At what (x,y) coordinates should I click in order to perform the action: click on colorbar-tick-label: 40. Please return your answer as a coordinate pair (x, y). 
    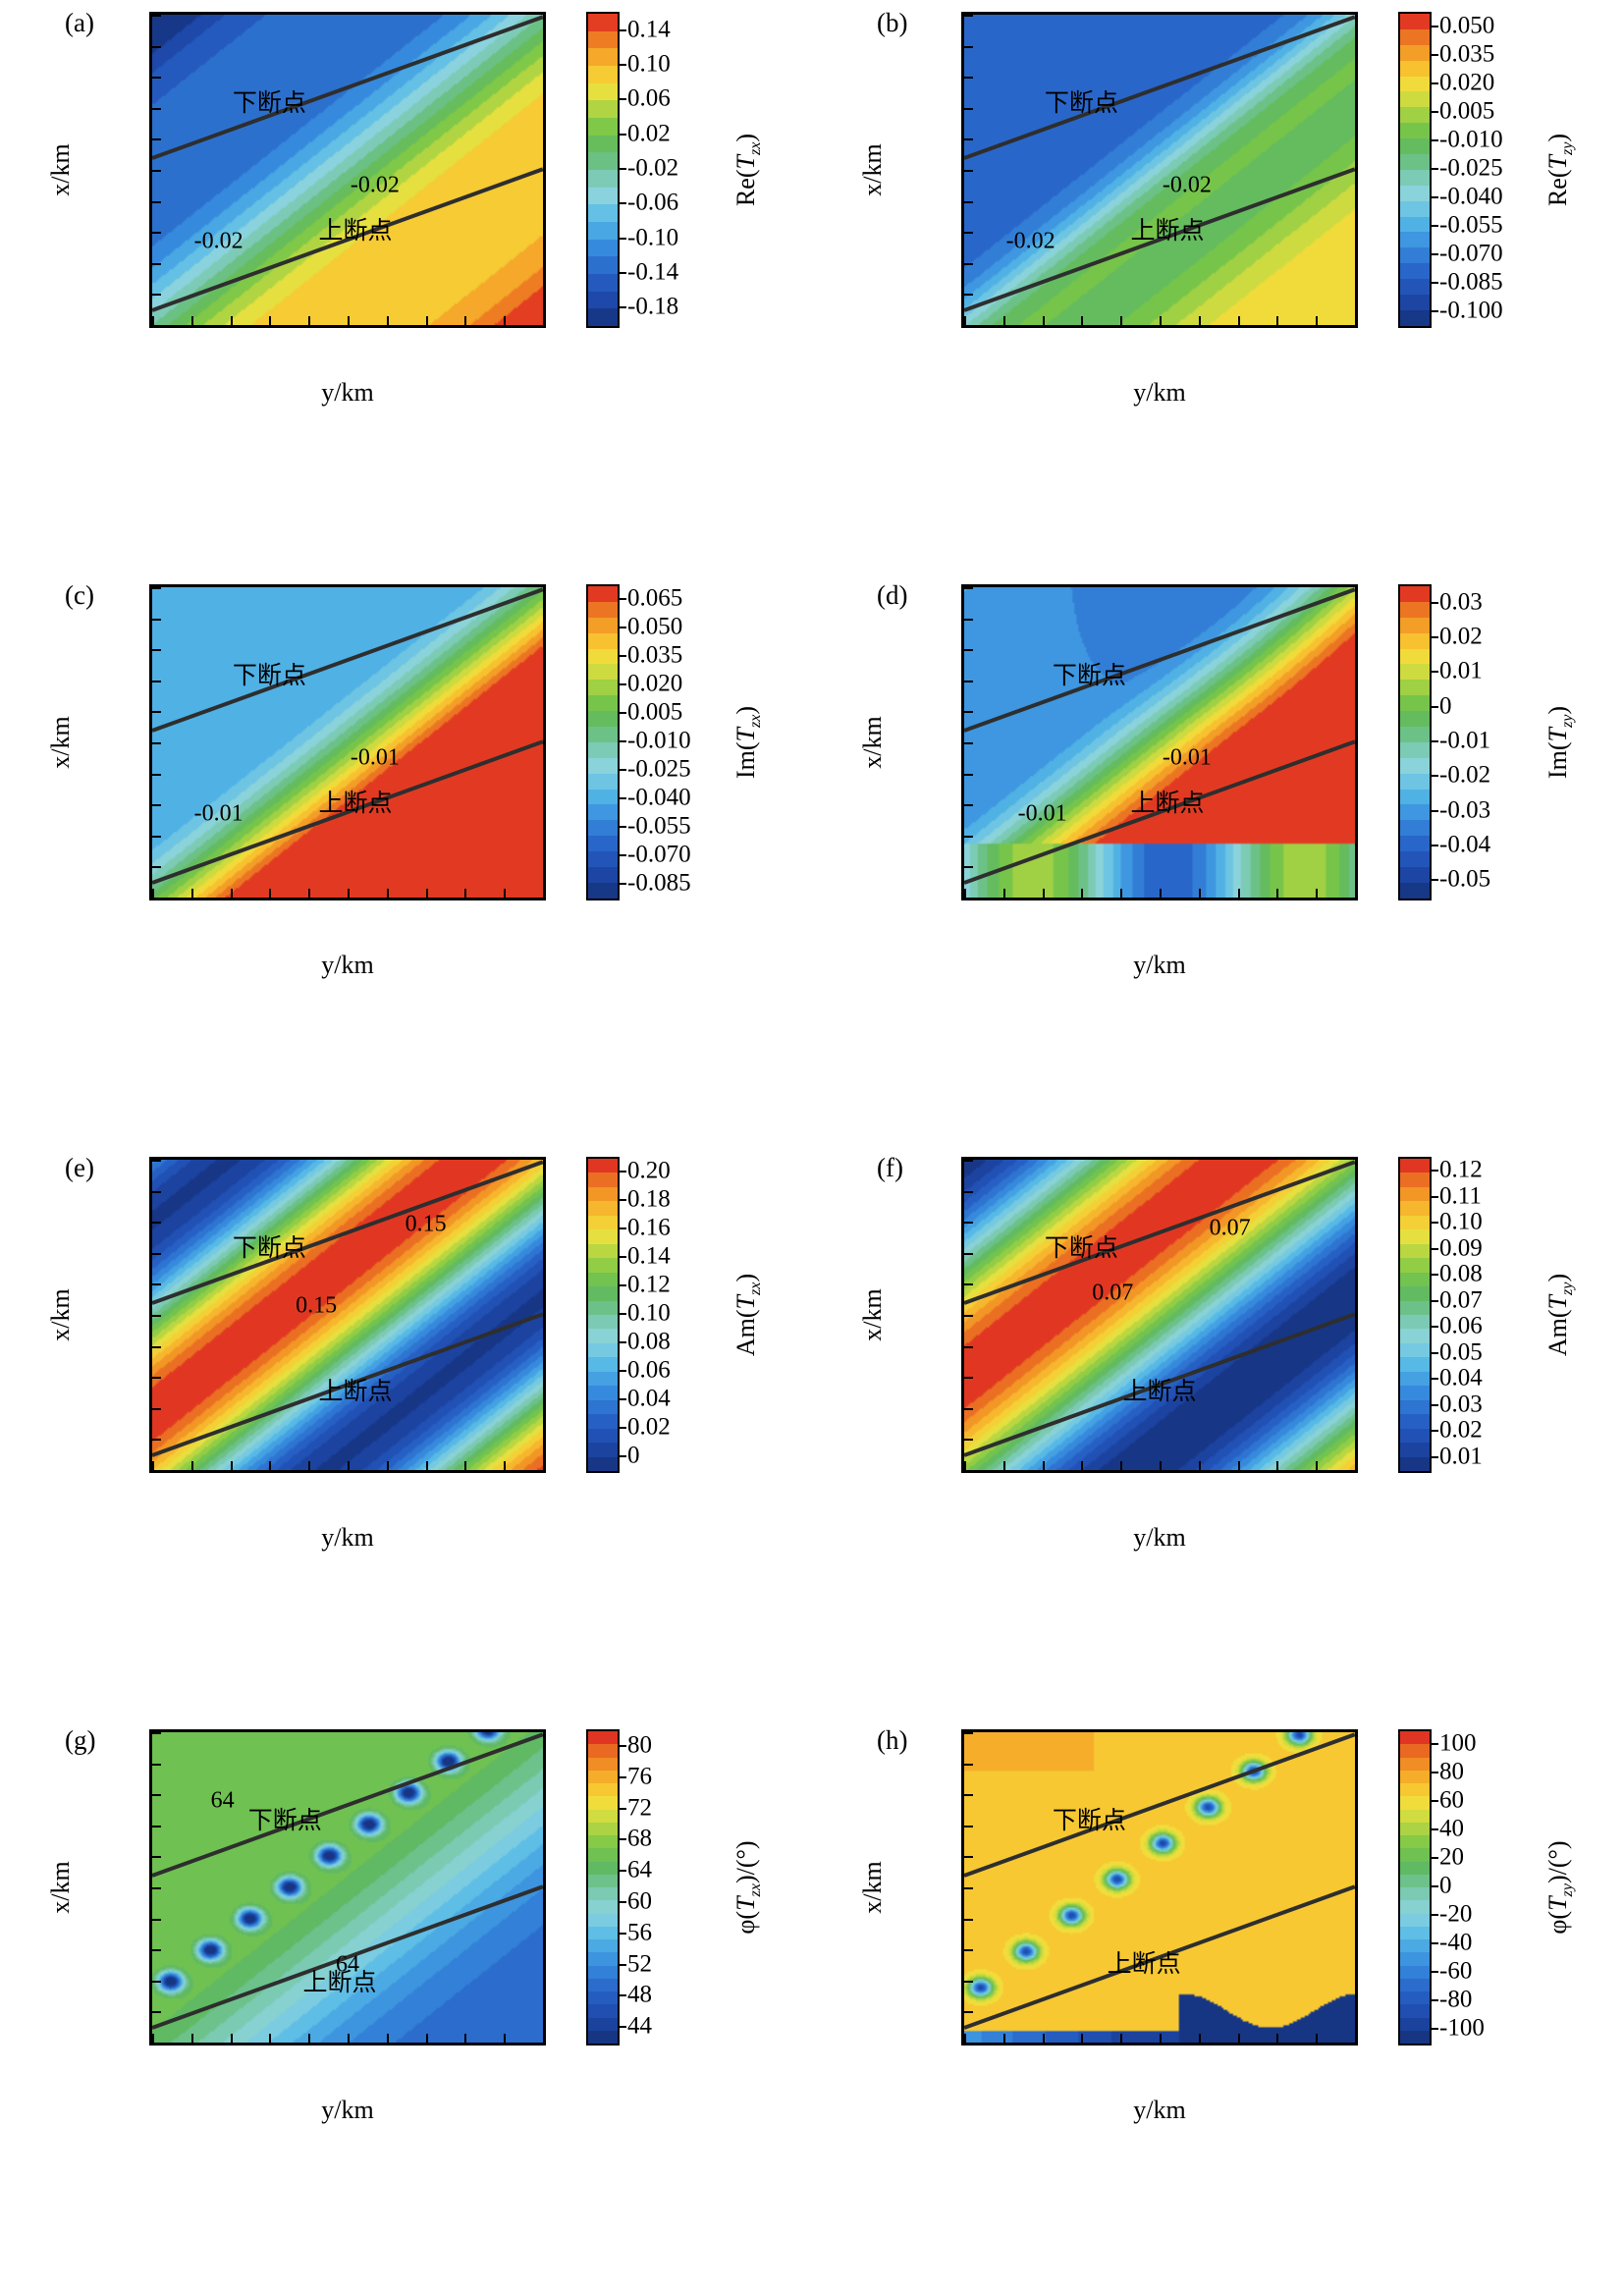
    Looking at the image, I should click on (1451, 1829).